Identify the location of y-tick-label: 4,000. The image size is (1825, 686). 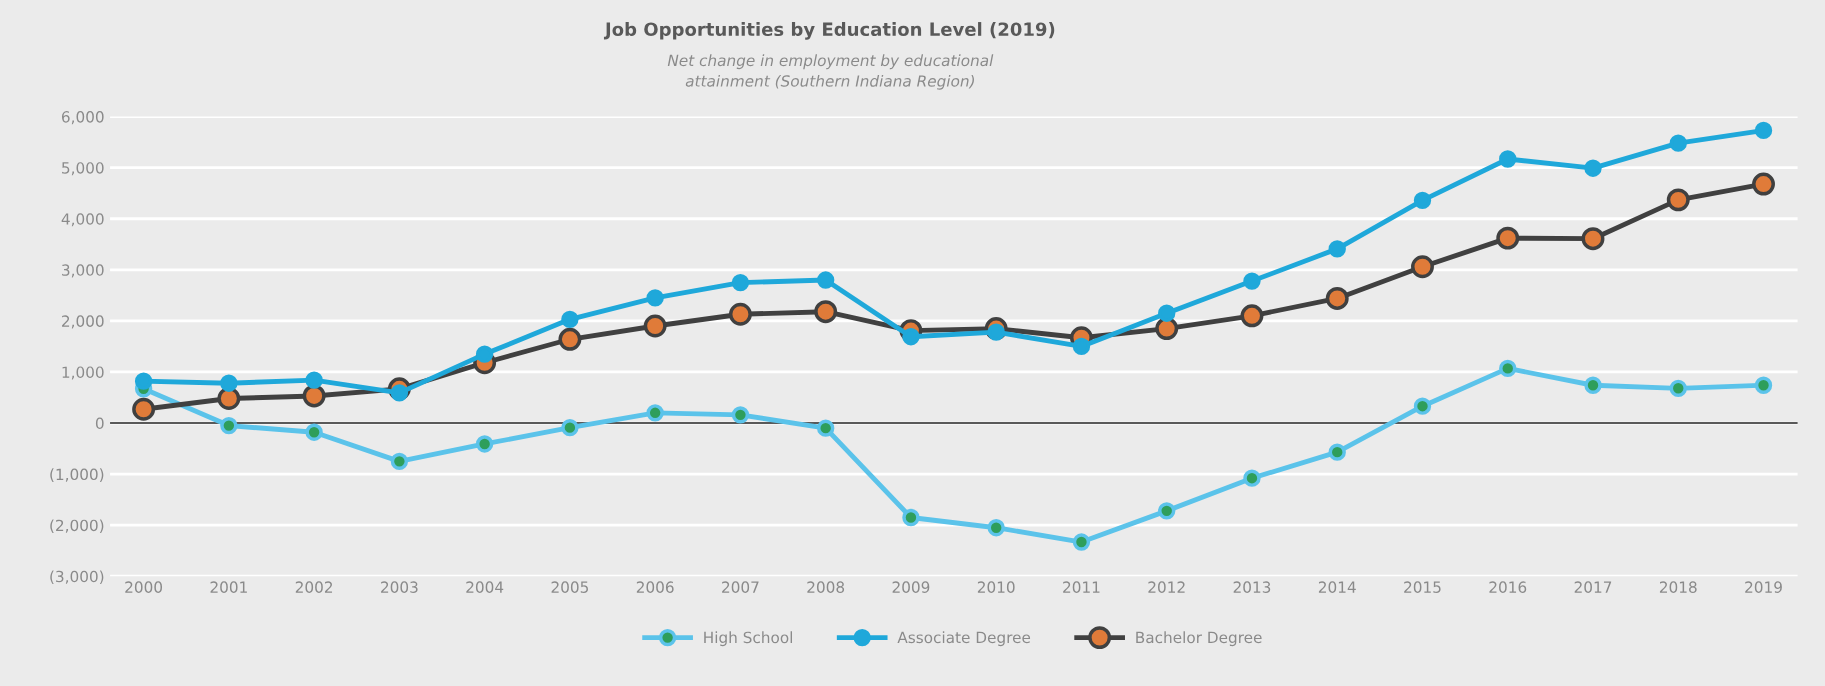
(82, 220).